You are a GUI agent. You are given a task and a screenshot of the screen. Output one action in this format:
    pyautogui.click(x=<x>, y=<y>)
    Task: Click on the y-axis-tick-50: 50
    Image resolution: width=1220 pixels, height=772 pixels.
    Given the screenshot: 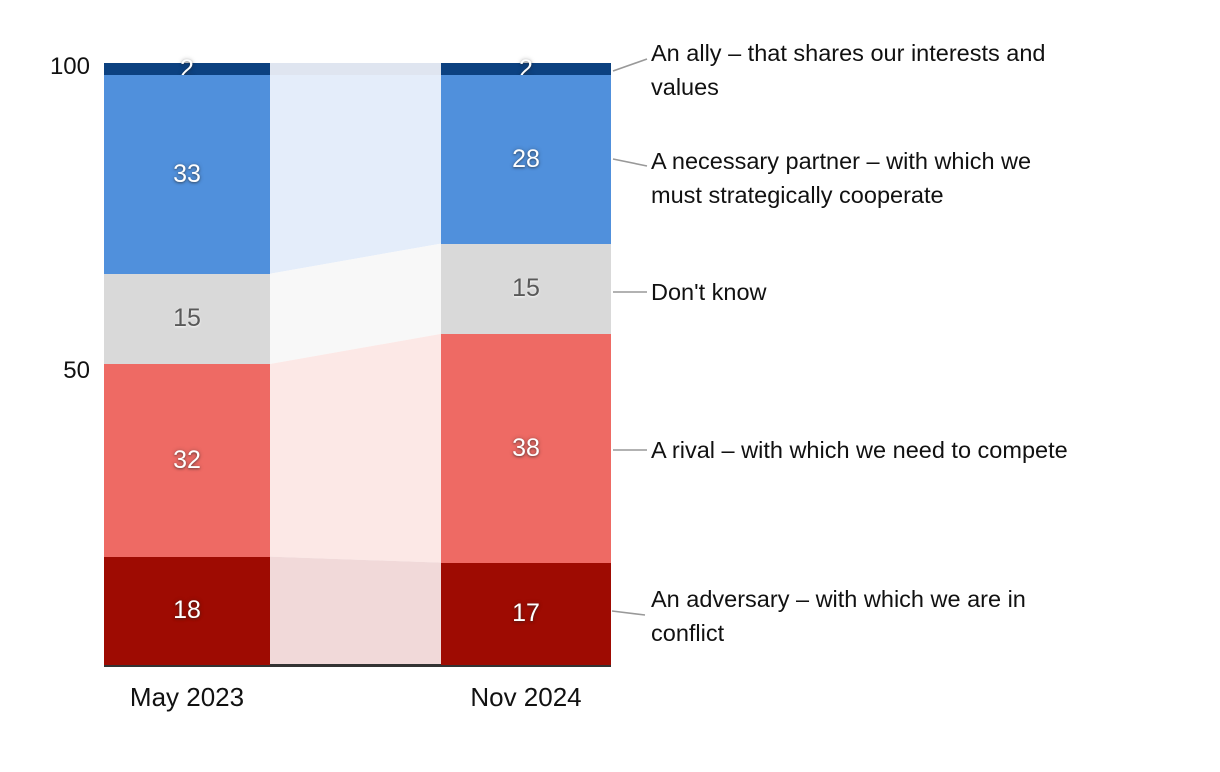 What is the action you would take?
    pyautogui.click(x=76, y=370)
    